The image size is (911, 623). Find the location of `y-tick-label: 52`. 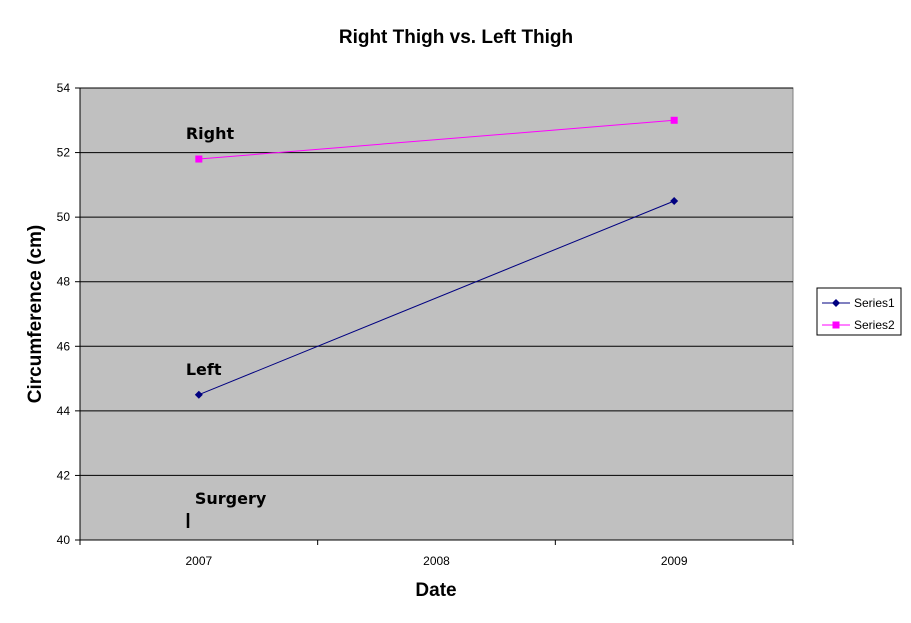

y-tick-label: 52 is located at coordinates (64, 153).